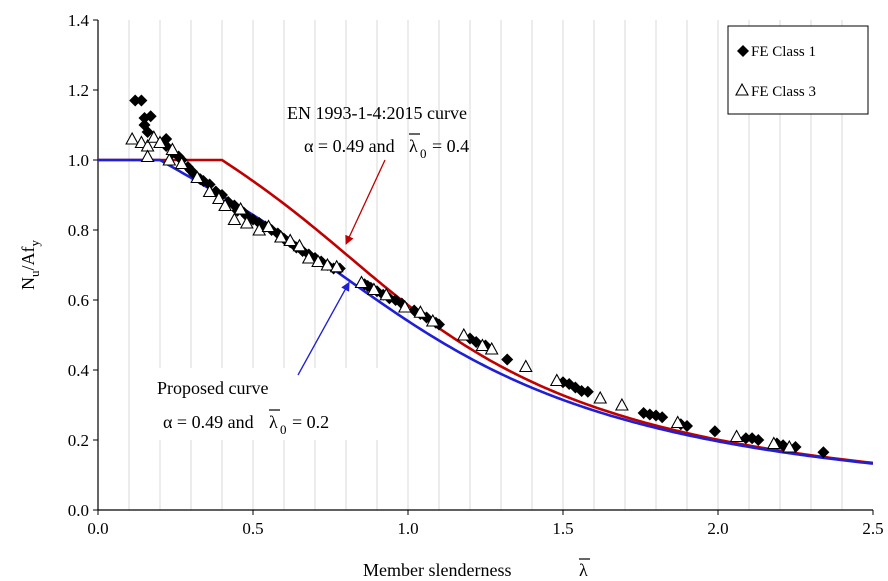 This screenshot has height=581, width=888. What do you see at coordinates (97, 528) in the screenshot?
I see `x-tick-label: 0.0` at bounding box center [97, 528].